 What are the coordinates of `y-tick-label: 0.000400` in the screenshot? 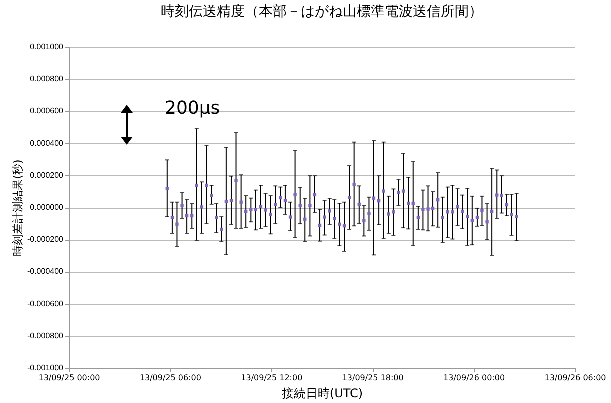 It's located at (47, 143).